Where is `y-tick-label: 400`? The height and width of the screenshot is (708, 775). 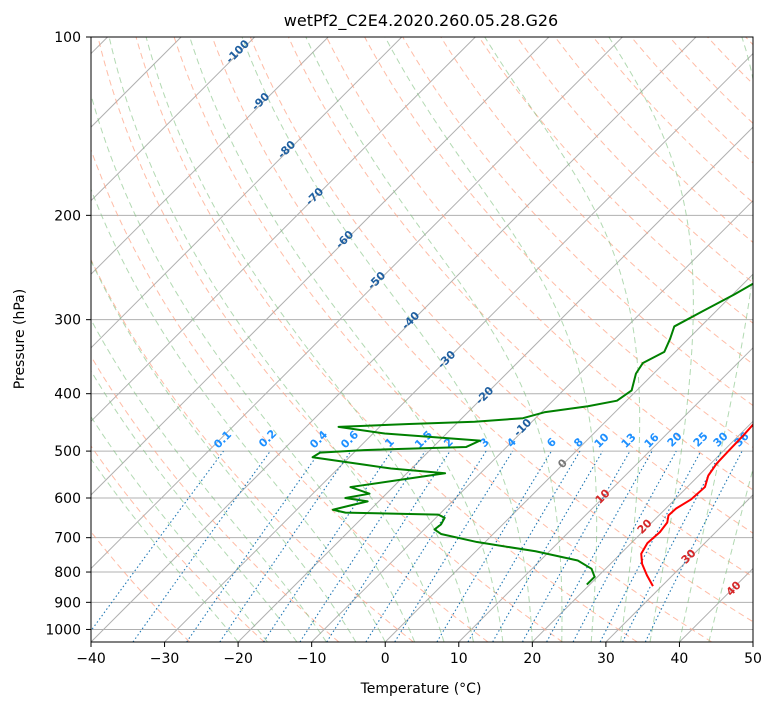
y-tick-label: 400 is located at coordinates (67, 395).